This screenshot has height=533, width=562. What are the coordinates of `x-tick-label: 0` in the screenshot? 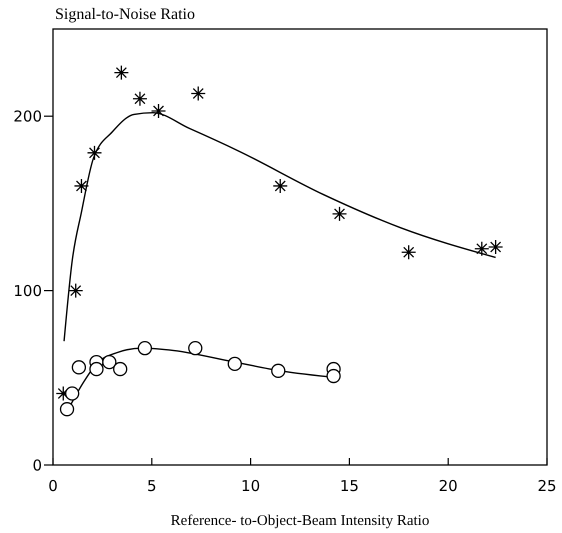 It's located at (53, 486).